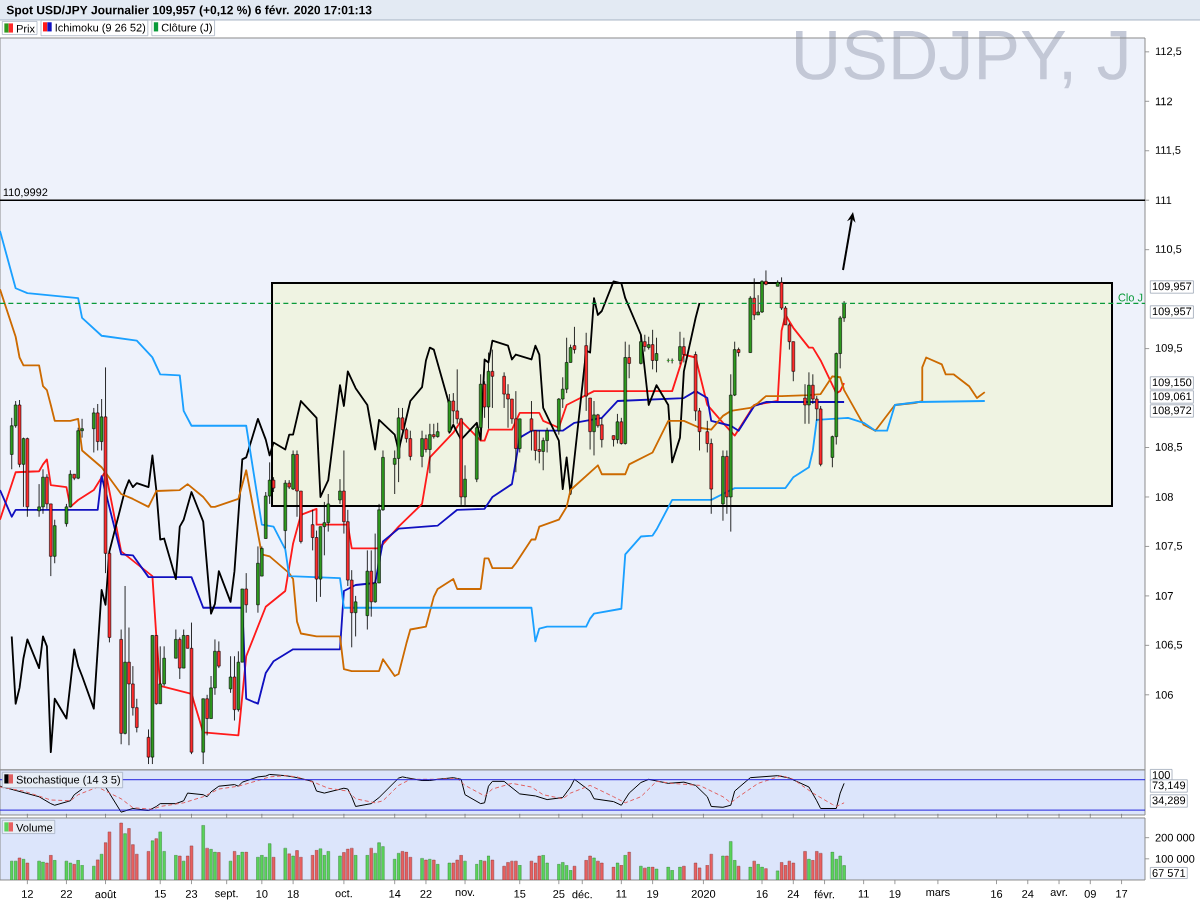 The width and height of the screenshot is (1200, 900). What do you see at coordinates (1172, 411) in the screenshot?
I see `text: 108,972` at bounding box center [1172, 411].